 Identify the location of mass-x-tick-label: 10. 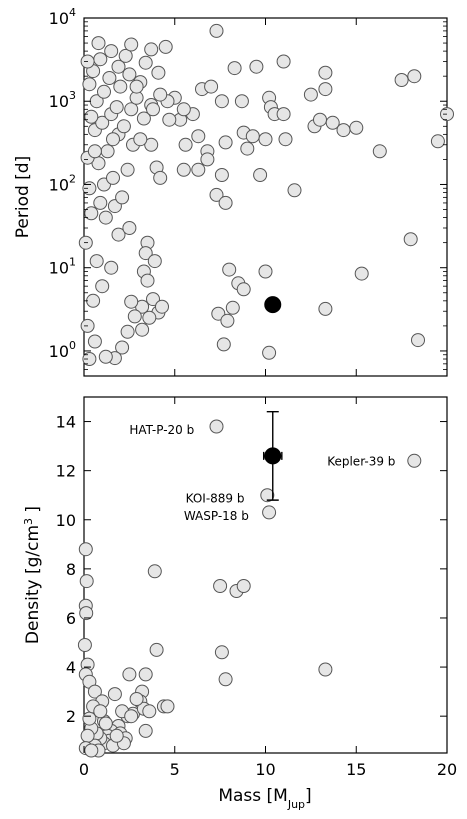
(265, 769).